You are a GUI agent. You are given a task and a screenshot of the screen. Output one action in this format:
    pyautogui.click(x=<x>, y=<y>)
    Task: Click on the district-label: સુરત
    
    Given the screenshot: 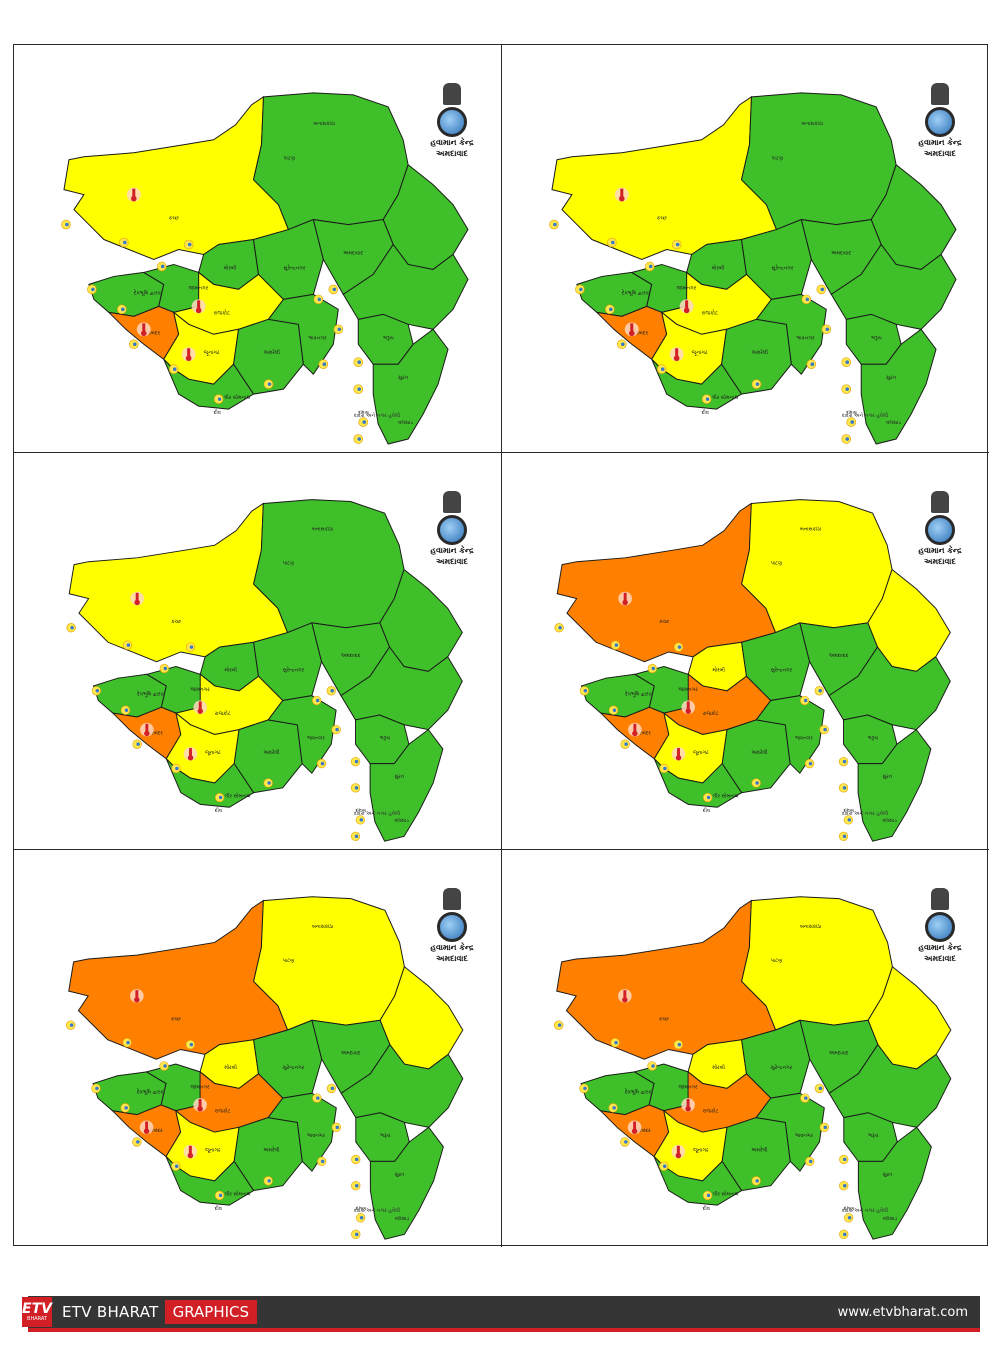 What is the action you would take?
    pyautogui.click(x=399, y=777)
    